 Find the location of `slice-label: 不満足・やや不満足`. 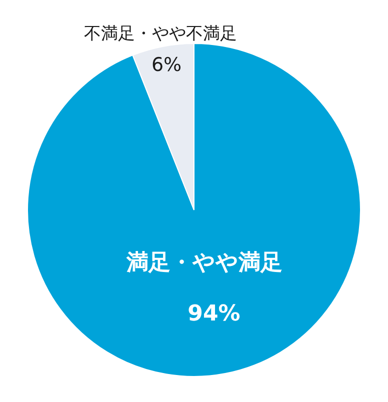

slice-label: 不満足・やや不満足 is located at coordinates (161, 34).